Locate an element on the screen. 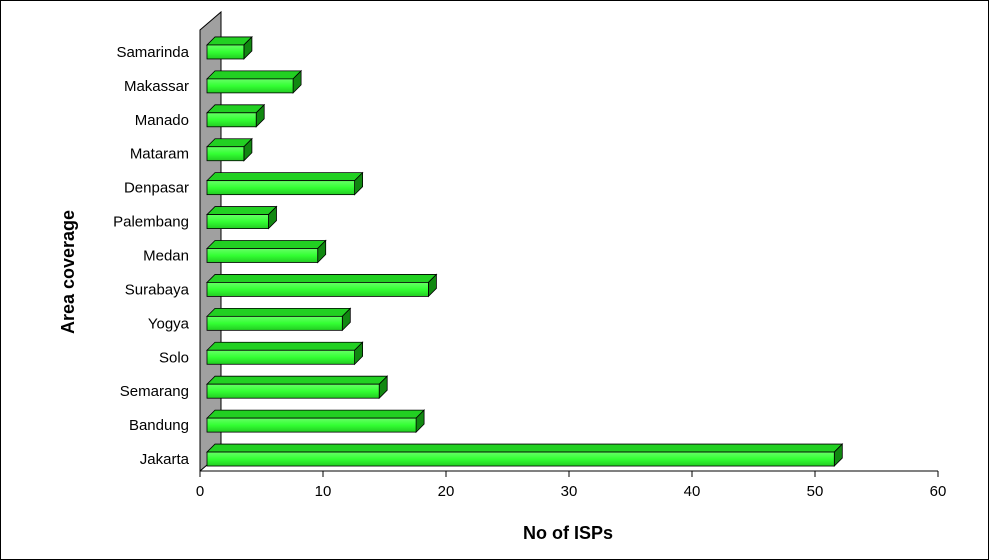 Image resolution: width=991 pixels, height=560 pixels. bar-semarang is located at coordinates (297, 387).